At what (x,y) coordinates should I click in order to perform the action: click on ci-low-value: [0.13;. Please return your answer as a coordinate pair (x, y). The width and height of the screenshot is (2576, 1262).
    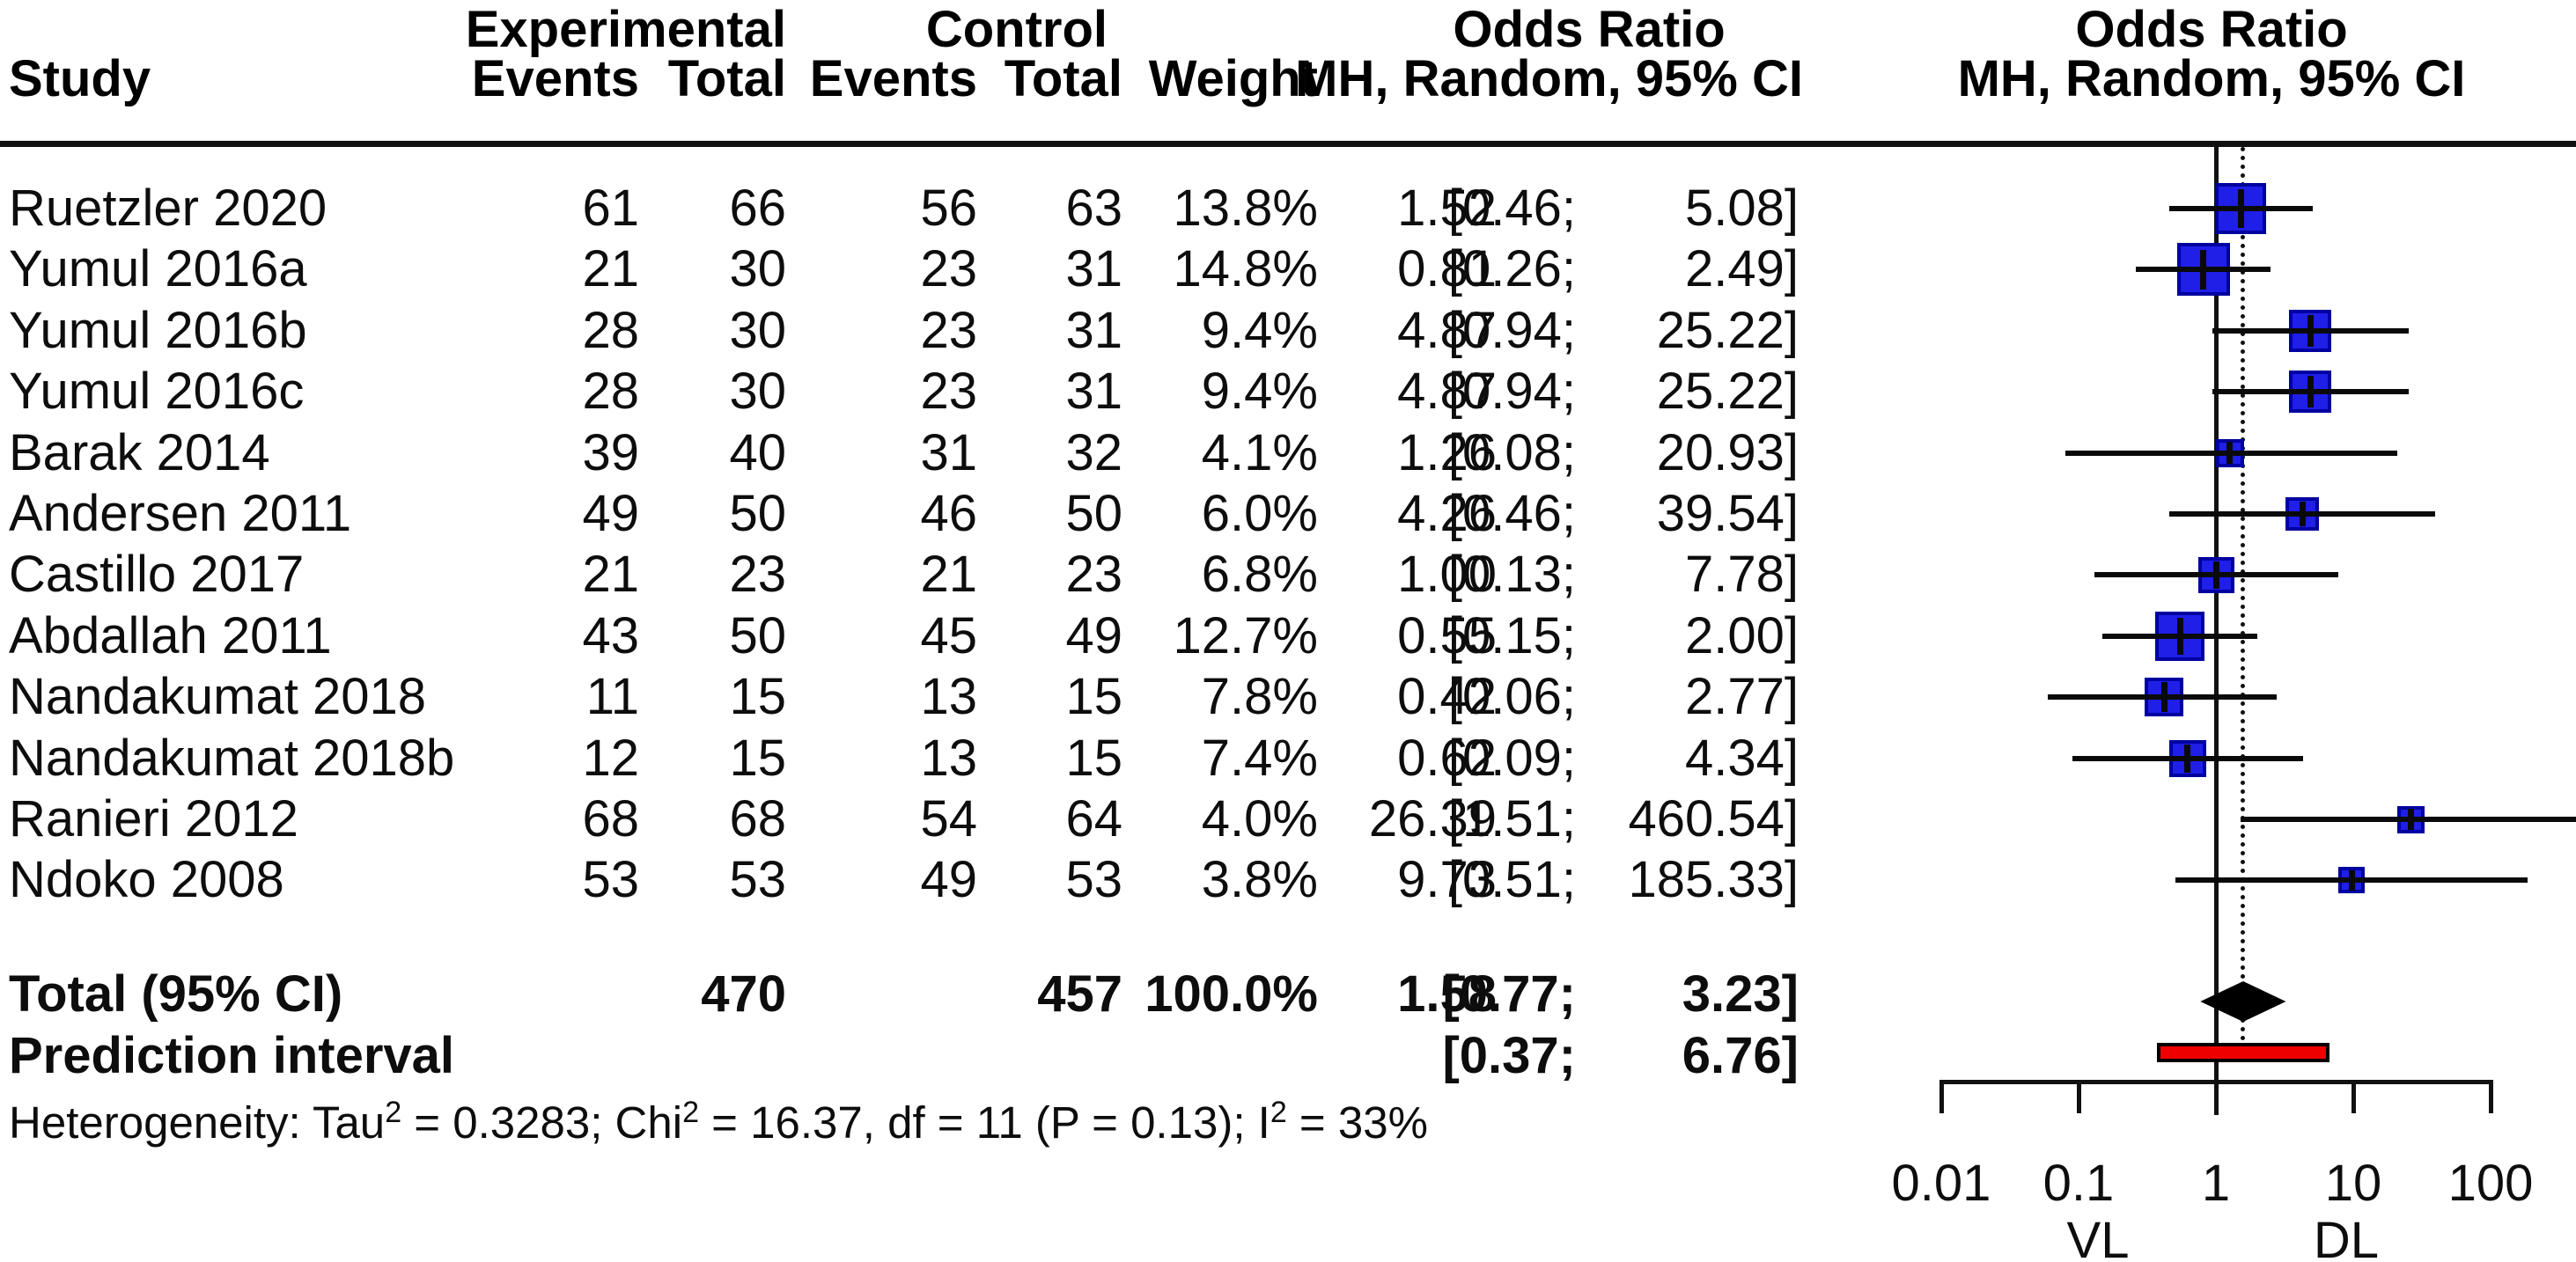
    Looking at the image, I should click on (1511, 575).